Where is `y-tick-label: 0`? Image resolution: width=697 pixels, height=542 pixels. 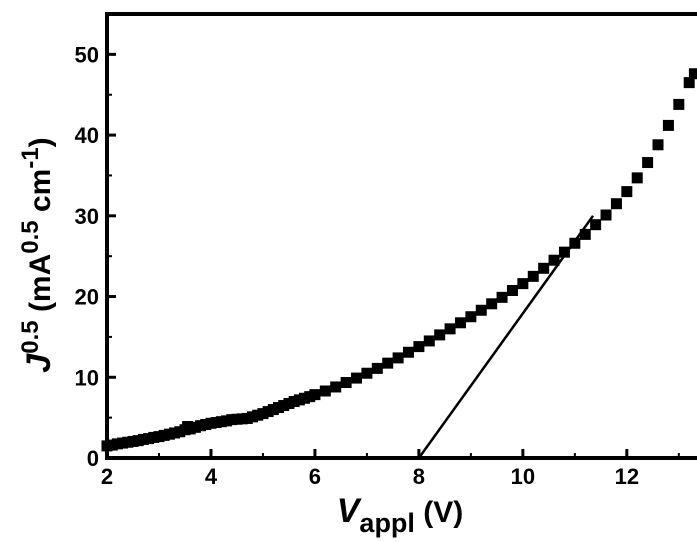
y-tick-label: 0 is located at coordinates (93, 458).